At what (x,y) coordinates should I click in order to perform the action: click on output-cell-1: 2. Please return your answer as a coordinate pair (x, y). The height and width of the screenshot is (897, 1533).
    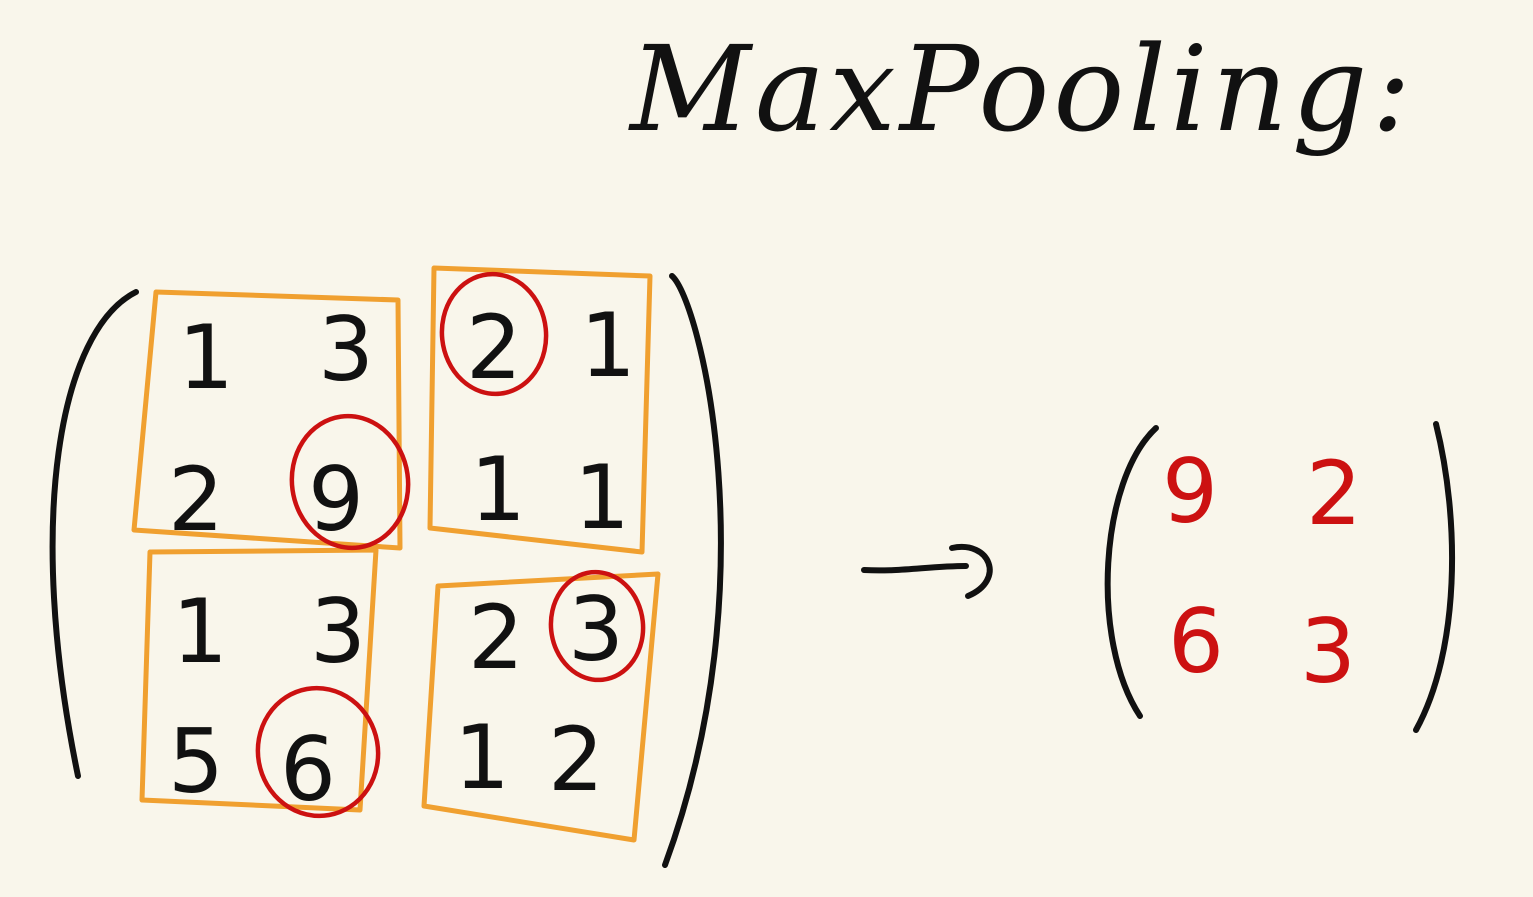
    Looking at the image, I should click on (1334, 493).